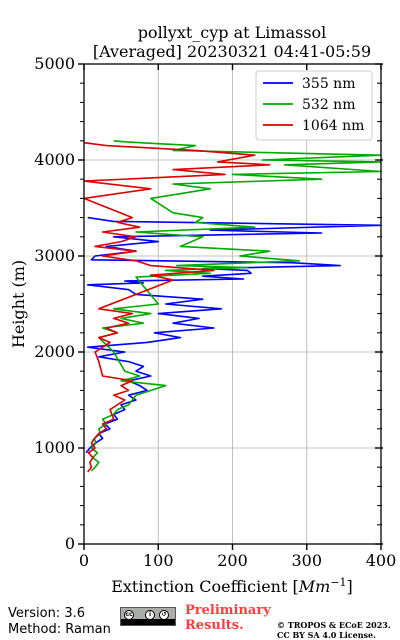 This screenshot has height=640, width=400. What do you see at coordinates (228, 610) in the screenshot?
I see `preliminary-label: Preliminary` at bounding box center [228, 610].